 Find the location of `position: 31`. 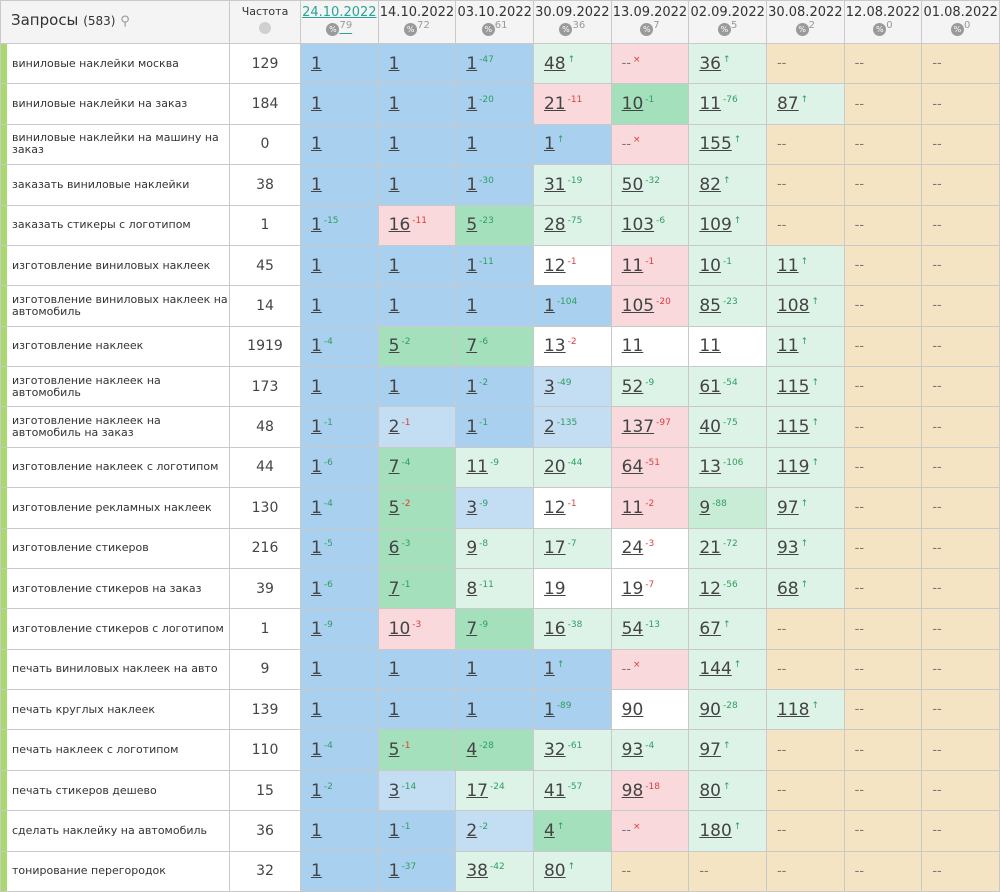

position: 31 is located at coordinates (554, 184).